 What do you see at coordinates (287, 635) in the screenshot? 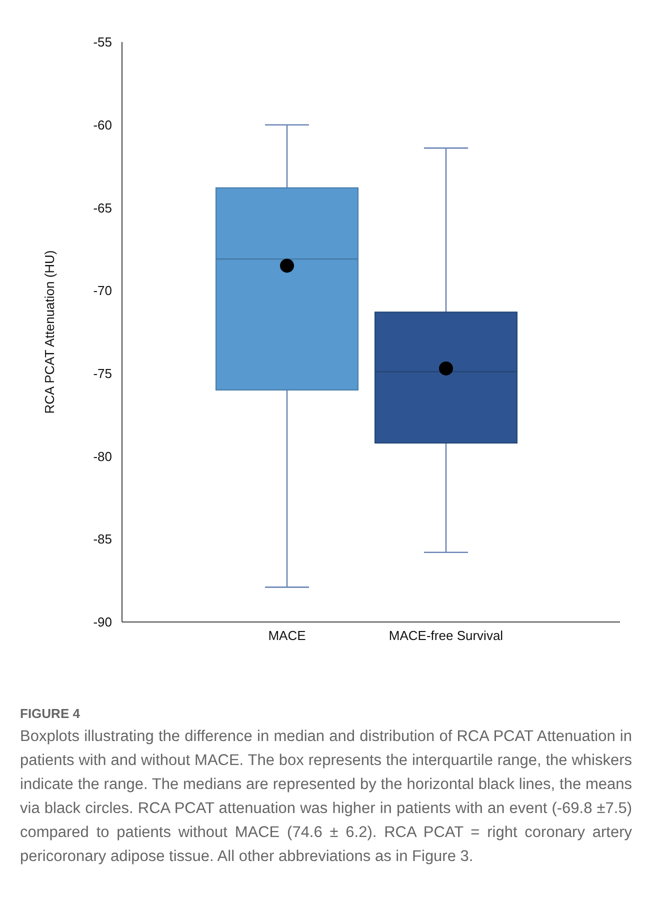
I see `x-tick-label: MACE` at bounding box center [287, 635].